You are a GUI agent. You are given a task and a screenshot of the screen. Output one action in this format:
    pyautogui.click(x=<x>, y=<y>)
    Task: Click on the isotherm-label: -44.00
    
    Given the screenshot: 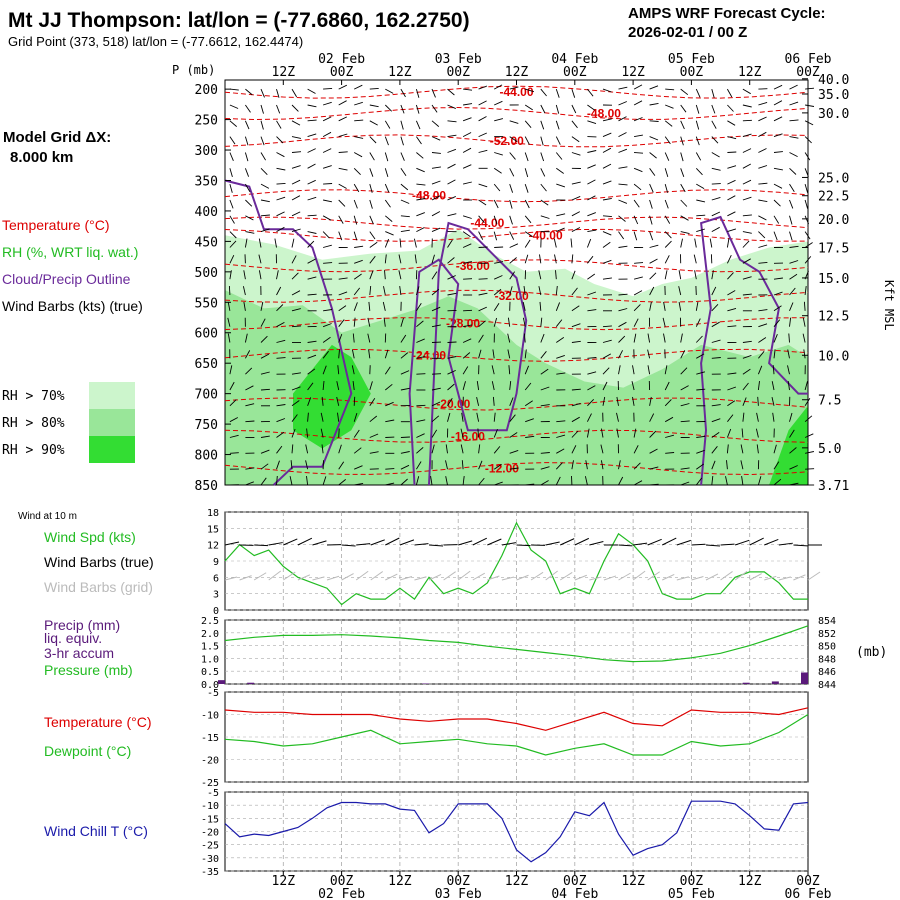 What is the action you would take?
    pyautogui.click(x=487, y=223)
    